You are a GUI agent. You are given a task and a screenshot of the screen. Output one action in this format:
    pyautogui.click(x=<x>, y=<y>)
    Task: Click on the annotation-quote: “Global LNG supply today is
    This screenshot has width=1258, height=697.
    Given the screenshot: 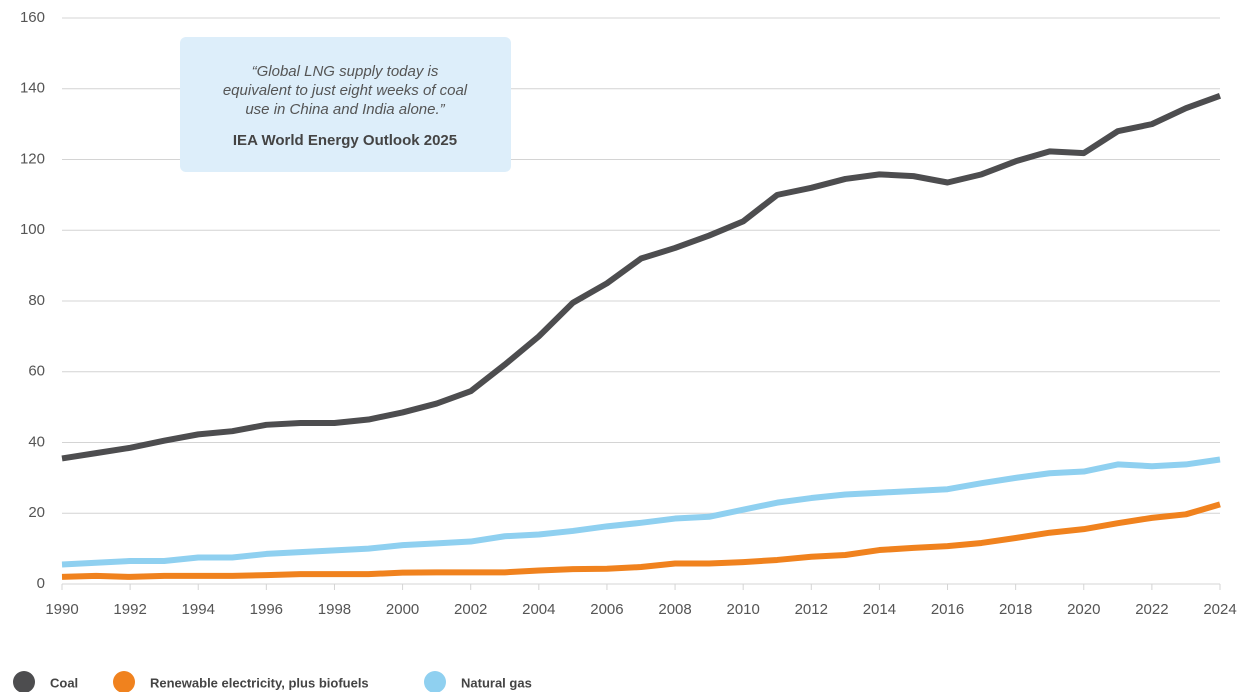 What is the action you would take?
    pyautogui.click(x=345, y=71)
    